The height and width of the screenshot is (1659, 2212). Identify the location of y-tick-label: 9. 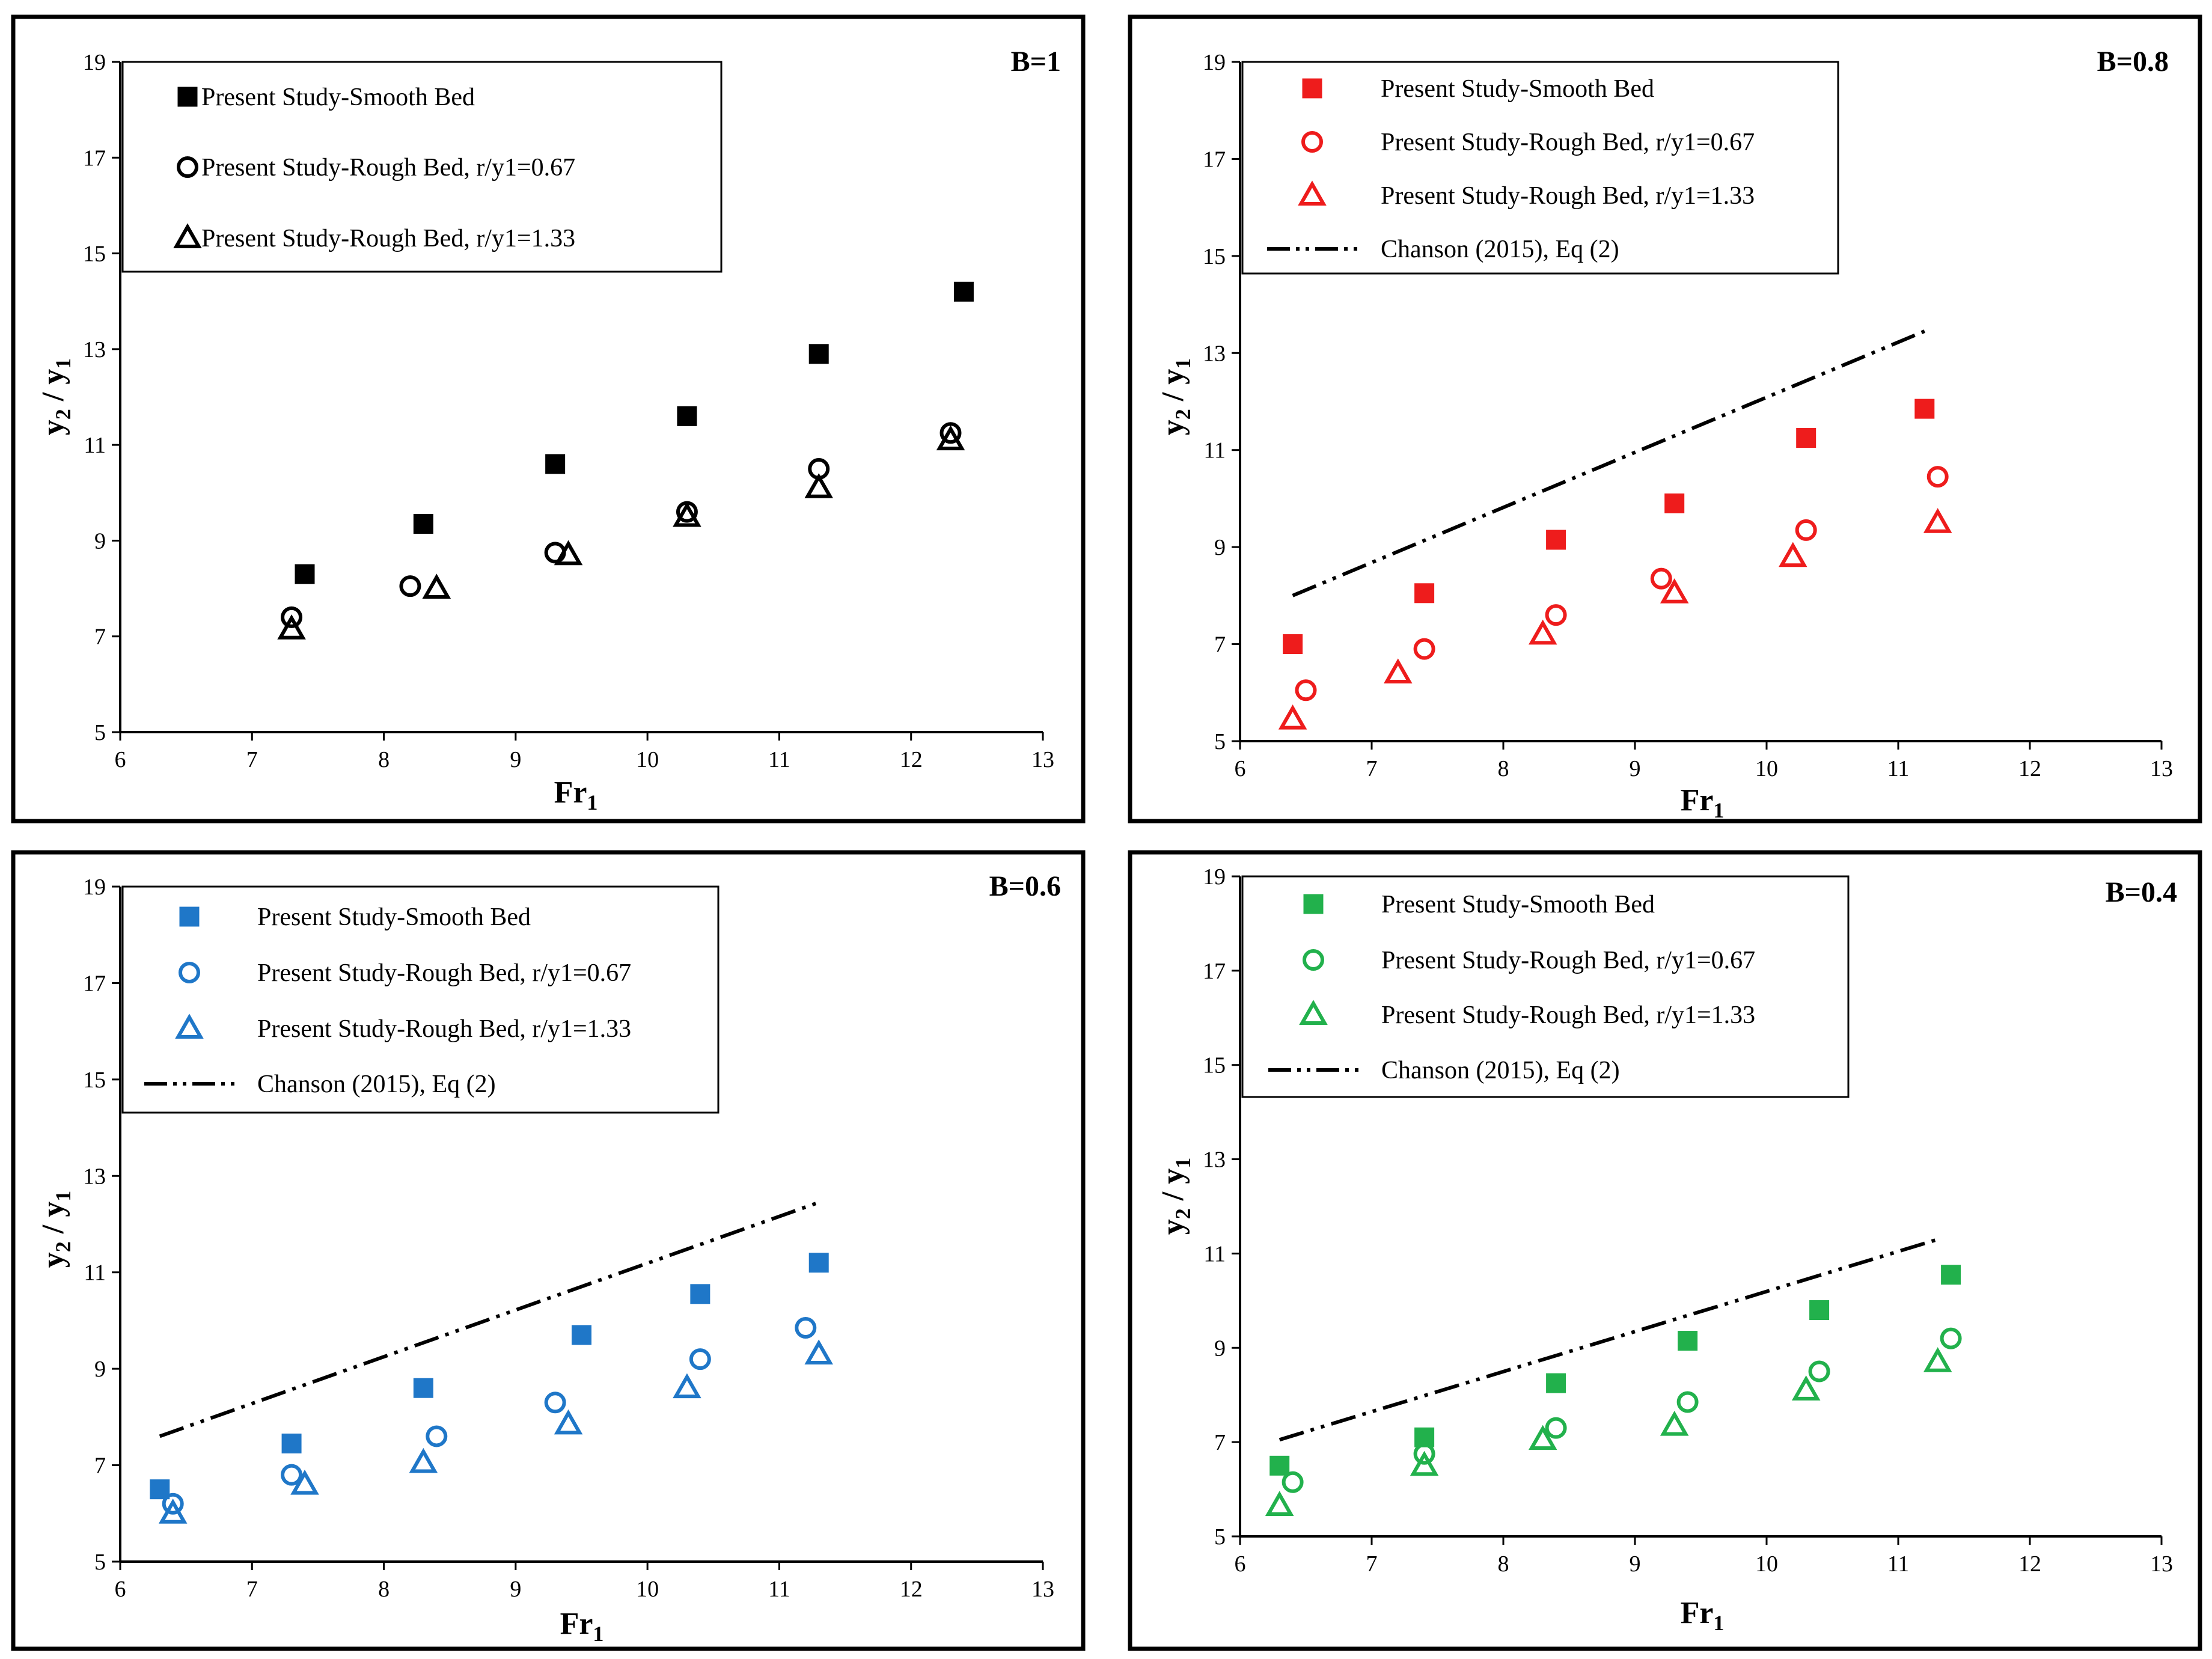
(1220, 547).